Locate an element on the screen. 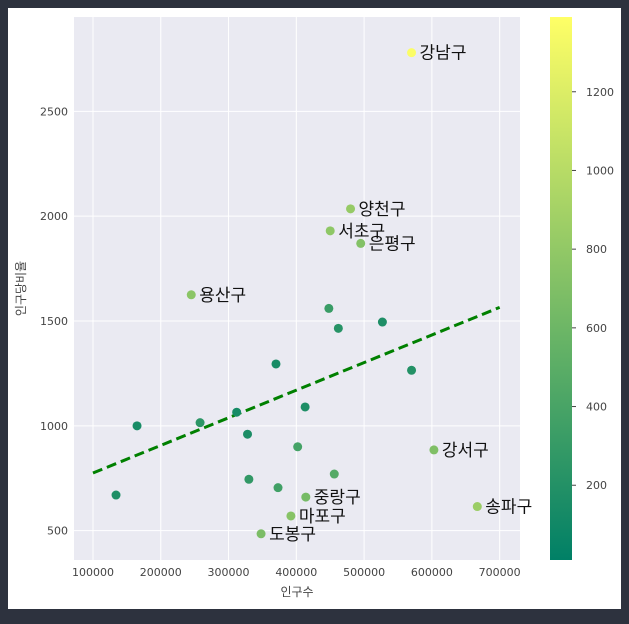 This screenshot has height=624, width=629. y-tick-label: 1500 is located at coordinates (54, 321).